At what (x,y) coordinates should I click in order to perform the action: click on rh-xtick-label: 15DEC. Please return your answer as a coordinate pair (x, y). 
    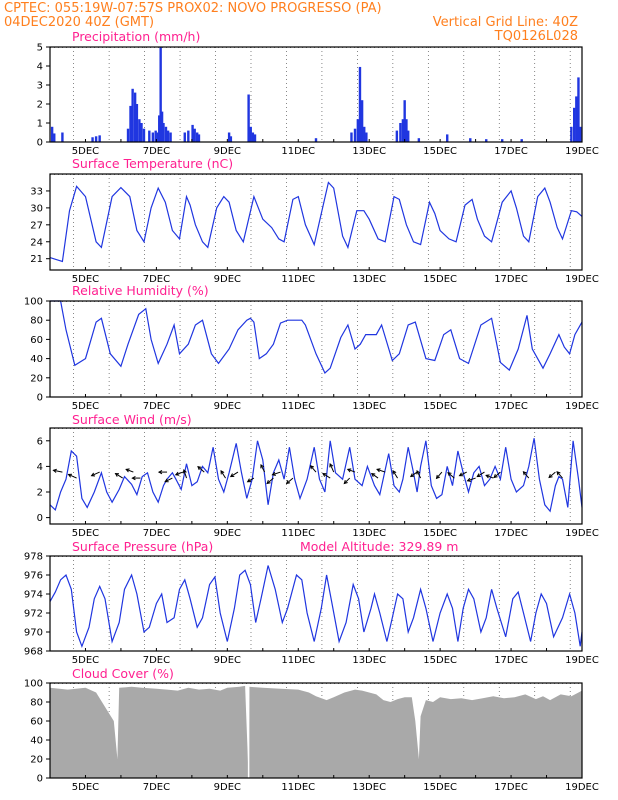
    Looking at the image, I should click on (440, 406).